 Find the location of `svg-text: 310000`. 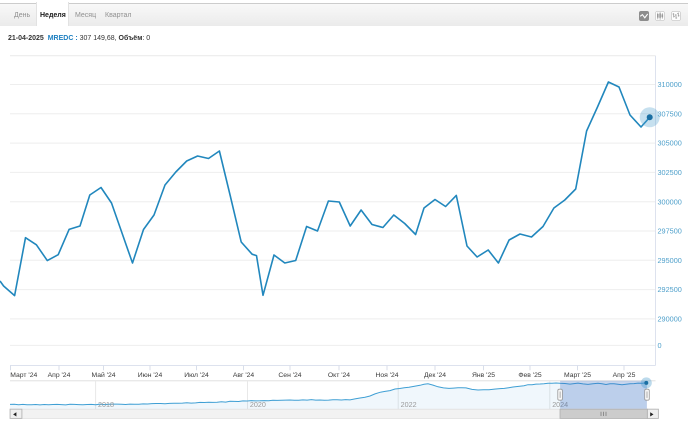

svg-text: 310000 is located at coordinates (670, 84).